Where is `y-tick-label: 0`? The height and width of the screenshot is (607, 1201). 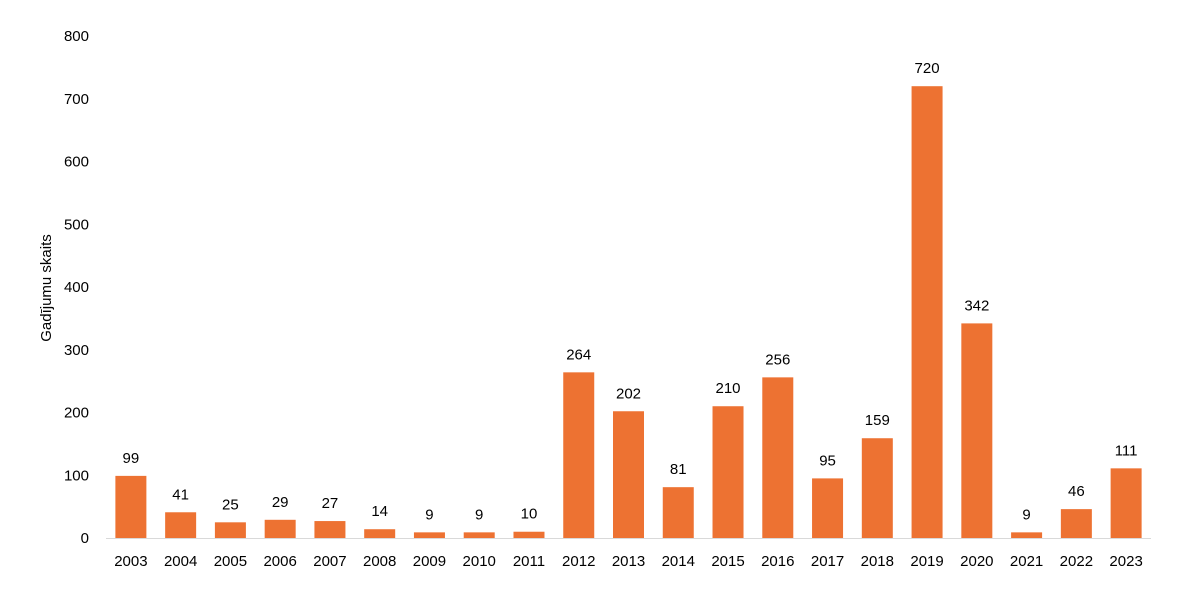 y-tick-label: 0 is located at coordinates (85, 538).